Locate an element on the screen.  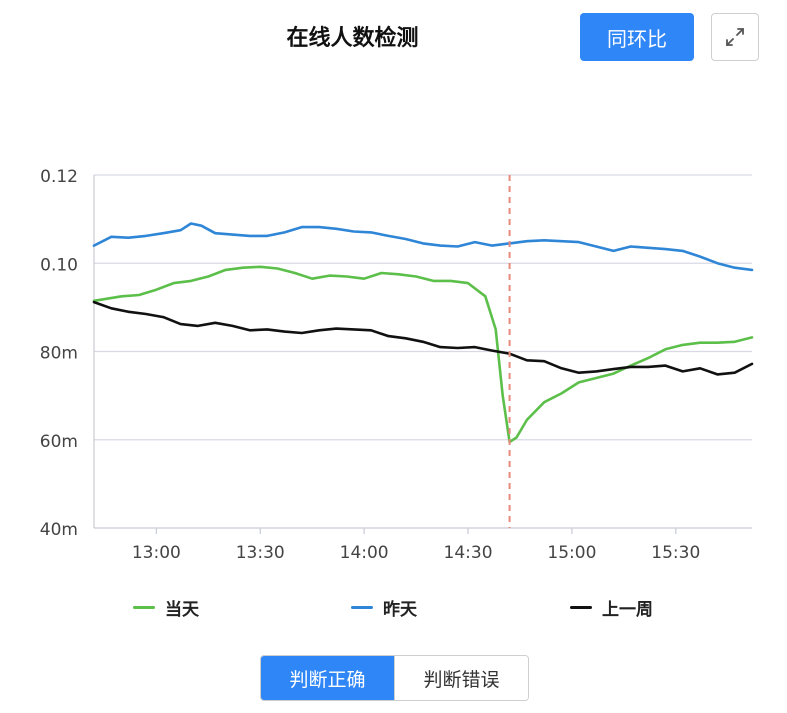
chart-legend: 当天 昨天 上一周 is located at coordinates (393, 609).